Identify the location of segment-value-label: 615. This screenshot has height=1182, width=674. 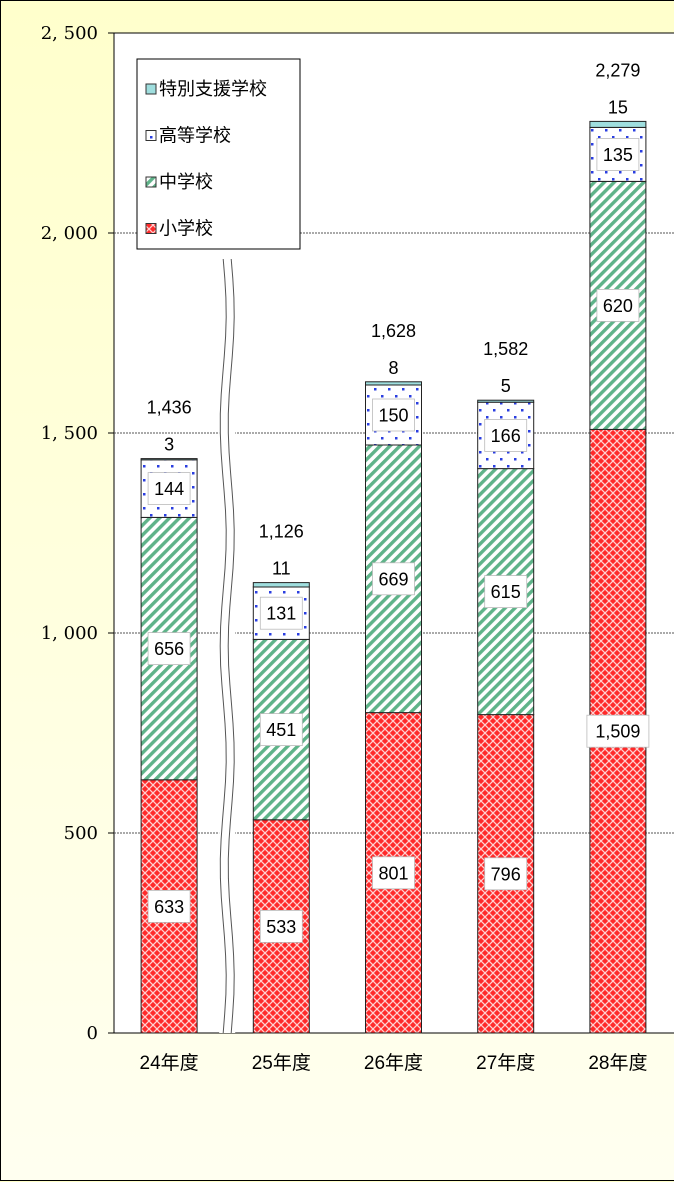
(506, 592).